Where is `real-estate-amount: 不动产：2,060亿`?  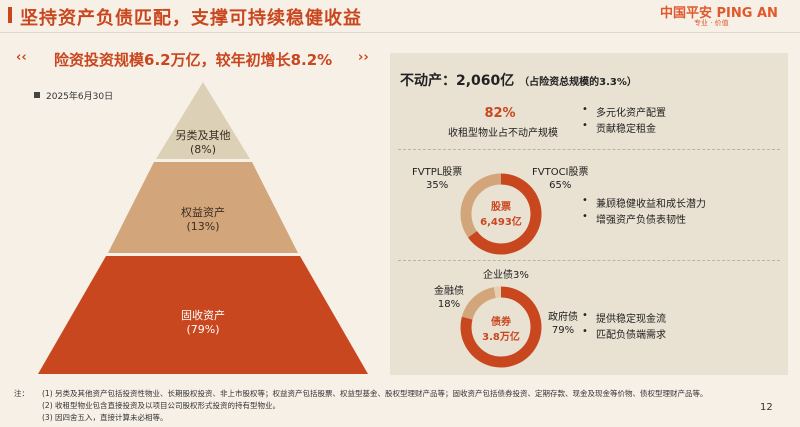 real-estate-amount: 不动产：2,060亿 is located at coordinates (457, 81).